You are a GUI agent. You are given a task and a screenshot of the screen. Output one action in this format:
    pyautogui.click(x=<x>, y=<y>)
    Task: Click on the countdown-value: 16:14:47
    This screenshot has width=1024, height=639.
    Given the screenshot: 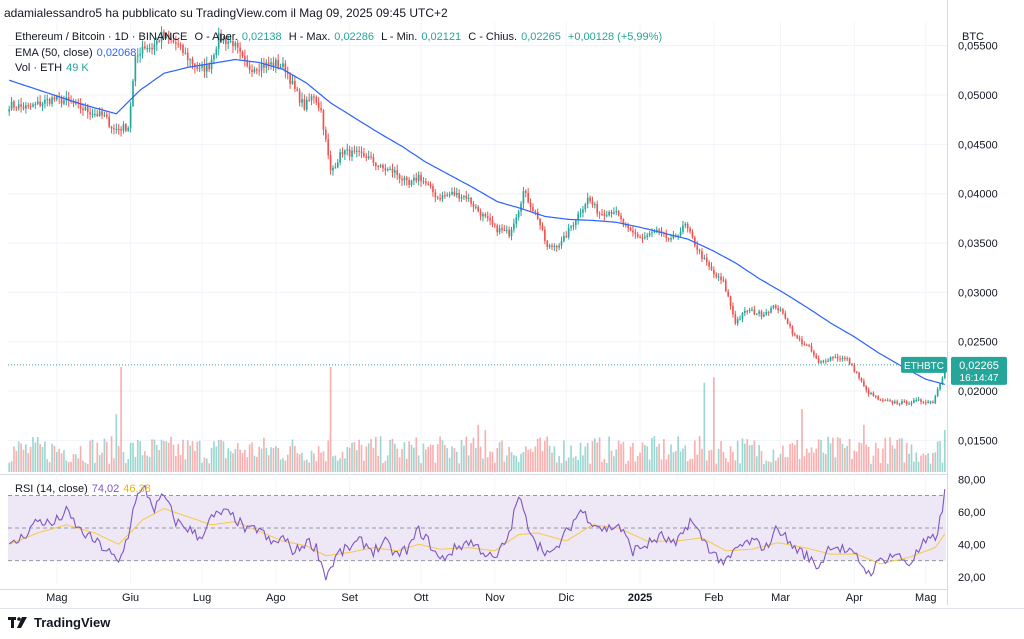 What is the action you would take?
    pyautogui.click(x=979, y=378)
    